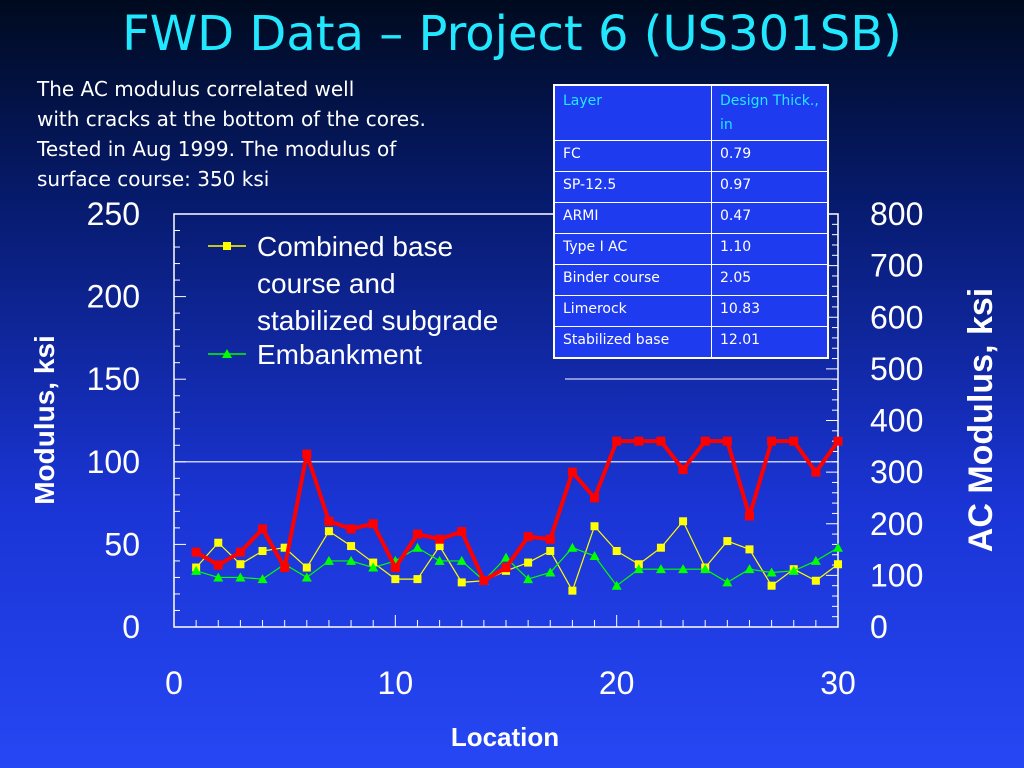 The image size is (1024, 768). Describe the element at coordinates (326, 283) in the screenshot. I see `legend-label: course and` at that location.